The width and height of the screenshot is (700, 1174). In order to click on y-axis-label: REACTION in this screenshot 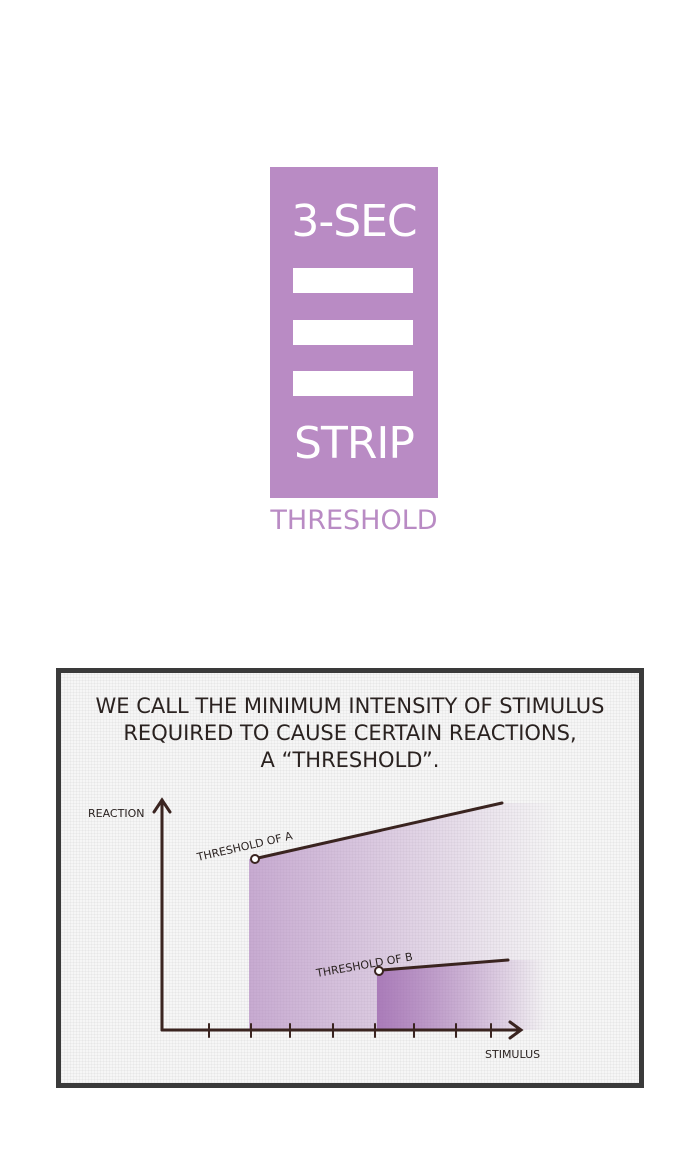, I will do `click(116, 813)`.